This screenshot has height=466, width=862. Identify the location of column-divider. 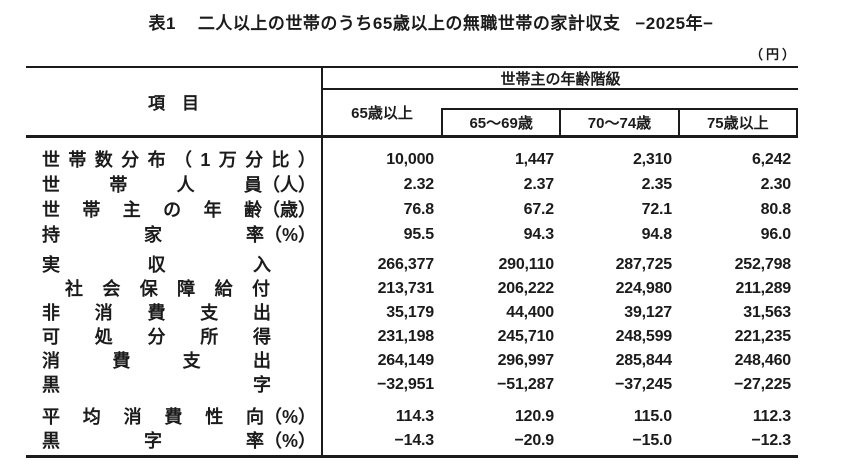
(322, 296).